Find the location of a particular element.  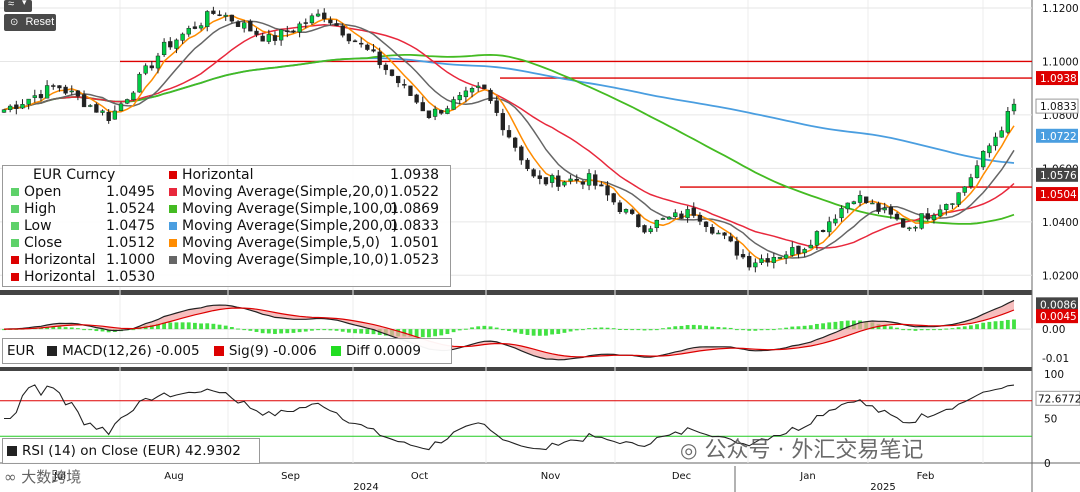

chart-type-dropdown: ≈ ▾ is located at coordinates (18, 6).